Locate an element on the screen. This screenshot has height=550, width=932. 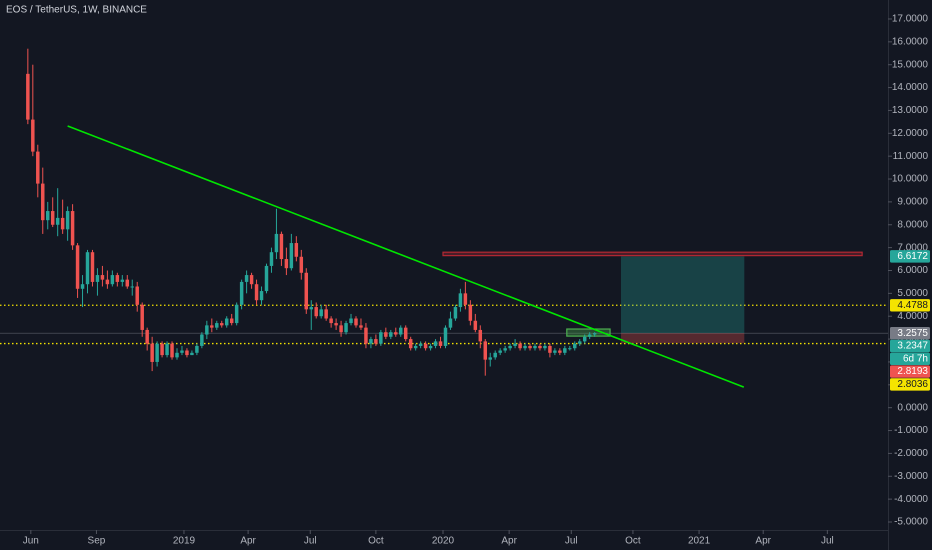
y-tick-label: -2.0000 is located at coordinates (911, 453).